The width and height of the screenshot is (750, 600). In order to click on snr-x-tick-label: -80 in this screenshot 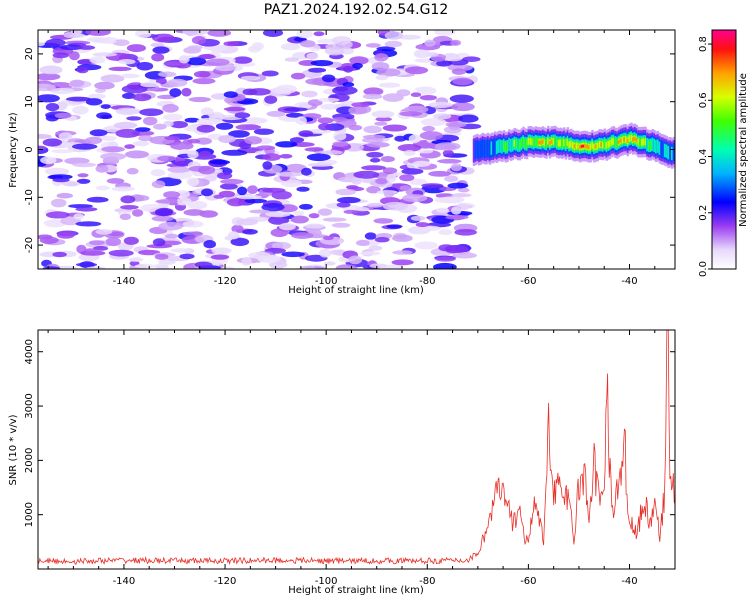, I will do `click(427, 581)`.